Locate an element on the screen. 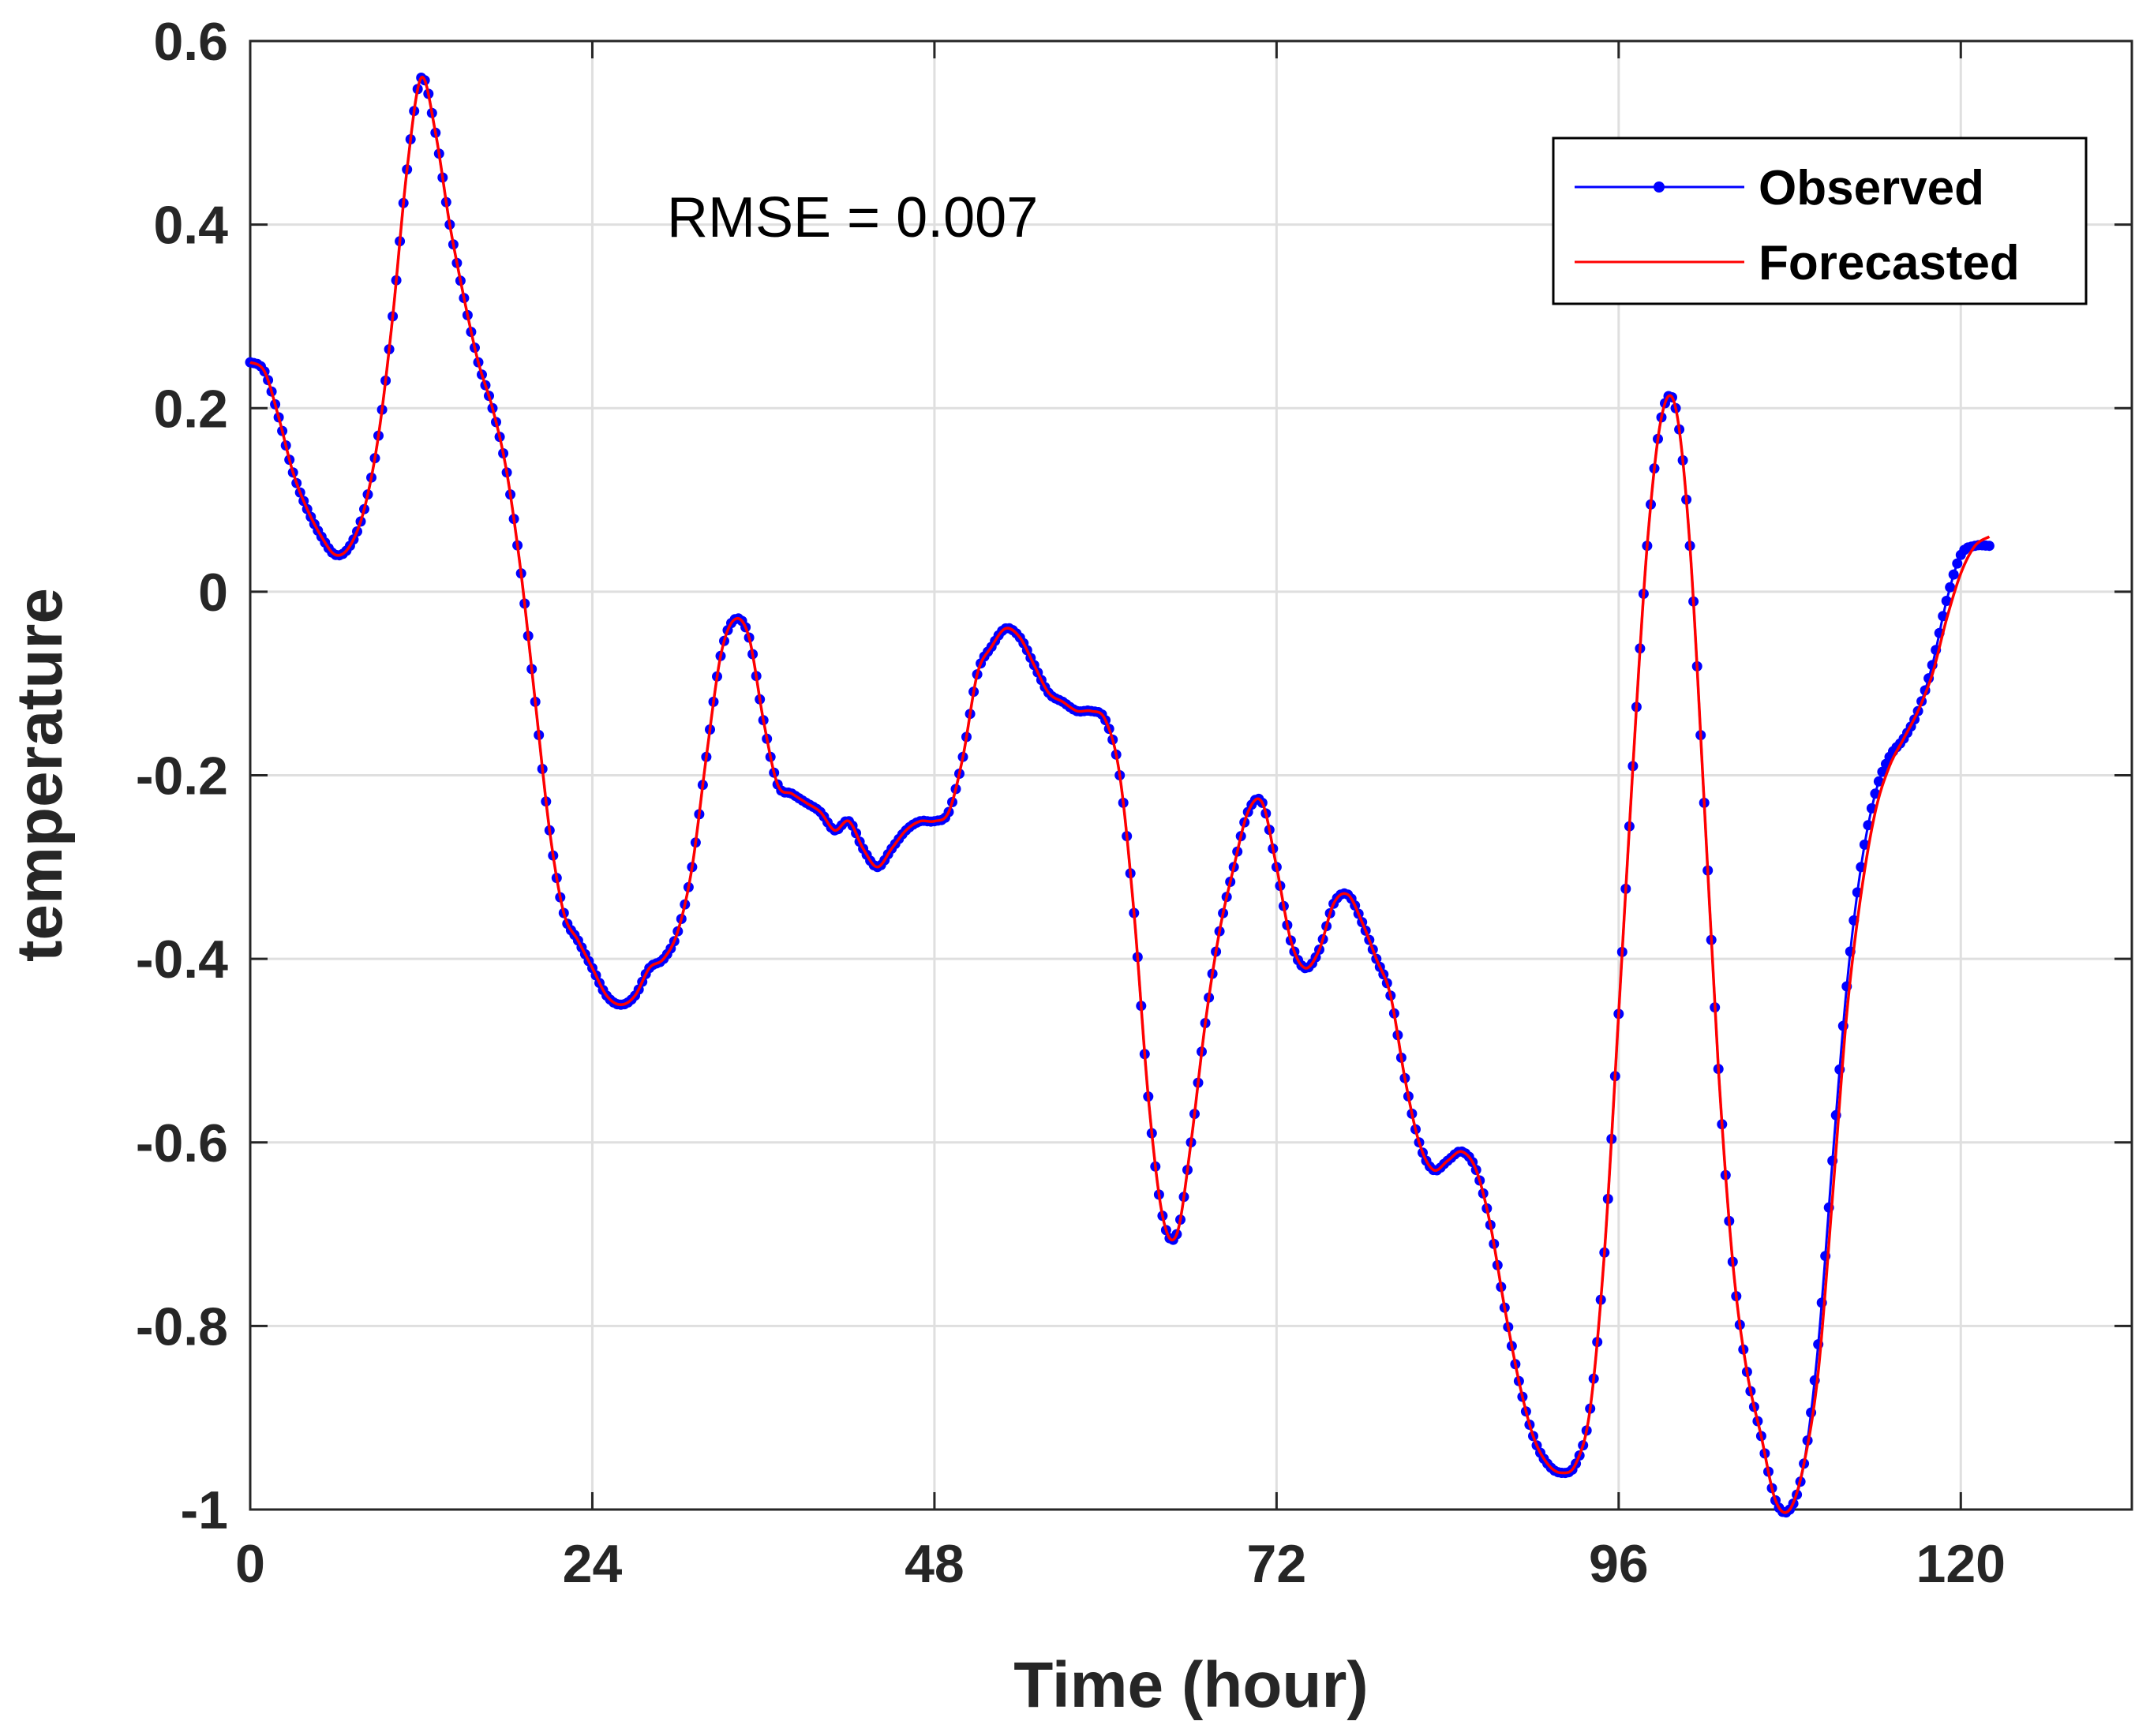  y-tick-label: 0.2 is located at coordinates (190, 409).